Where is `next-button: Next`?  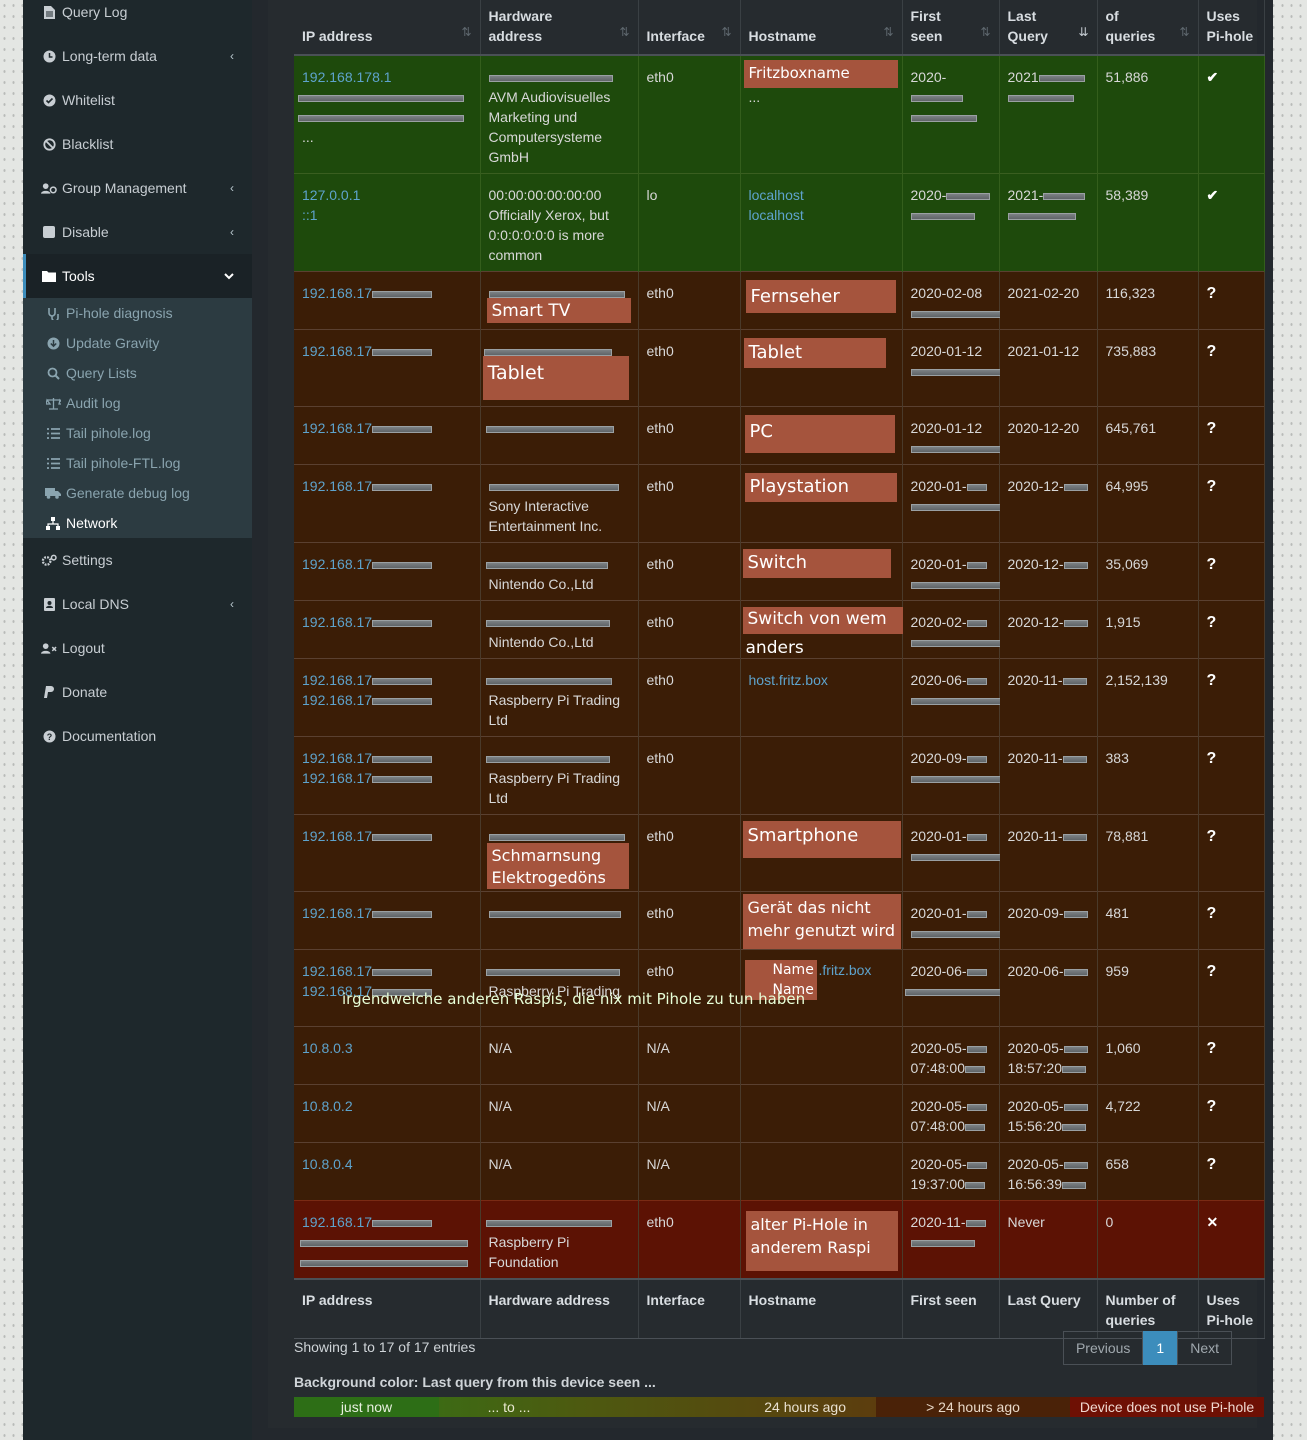
next-button: Next is located at coordinates (1204, 1348).